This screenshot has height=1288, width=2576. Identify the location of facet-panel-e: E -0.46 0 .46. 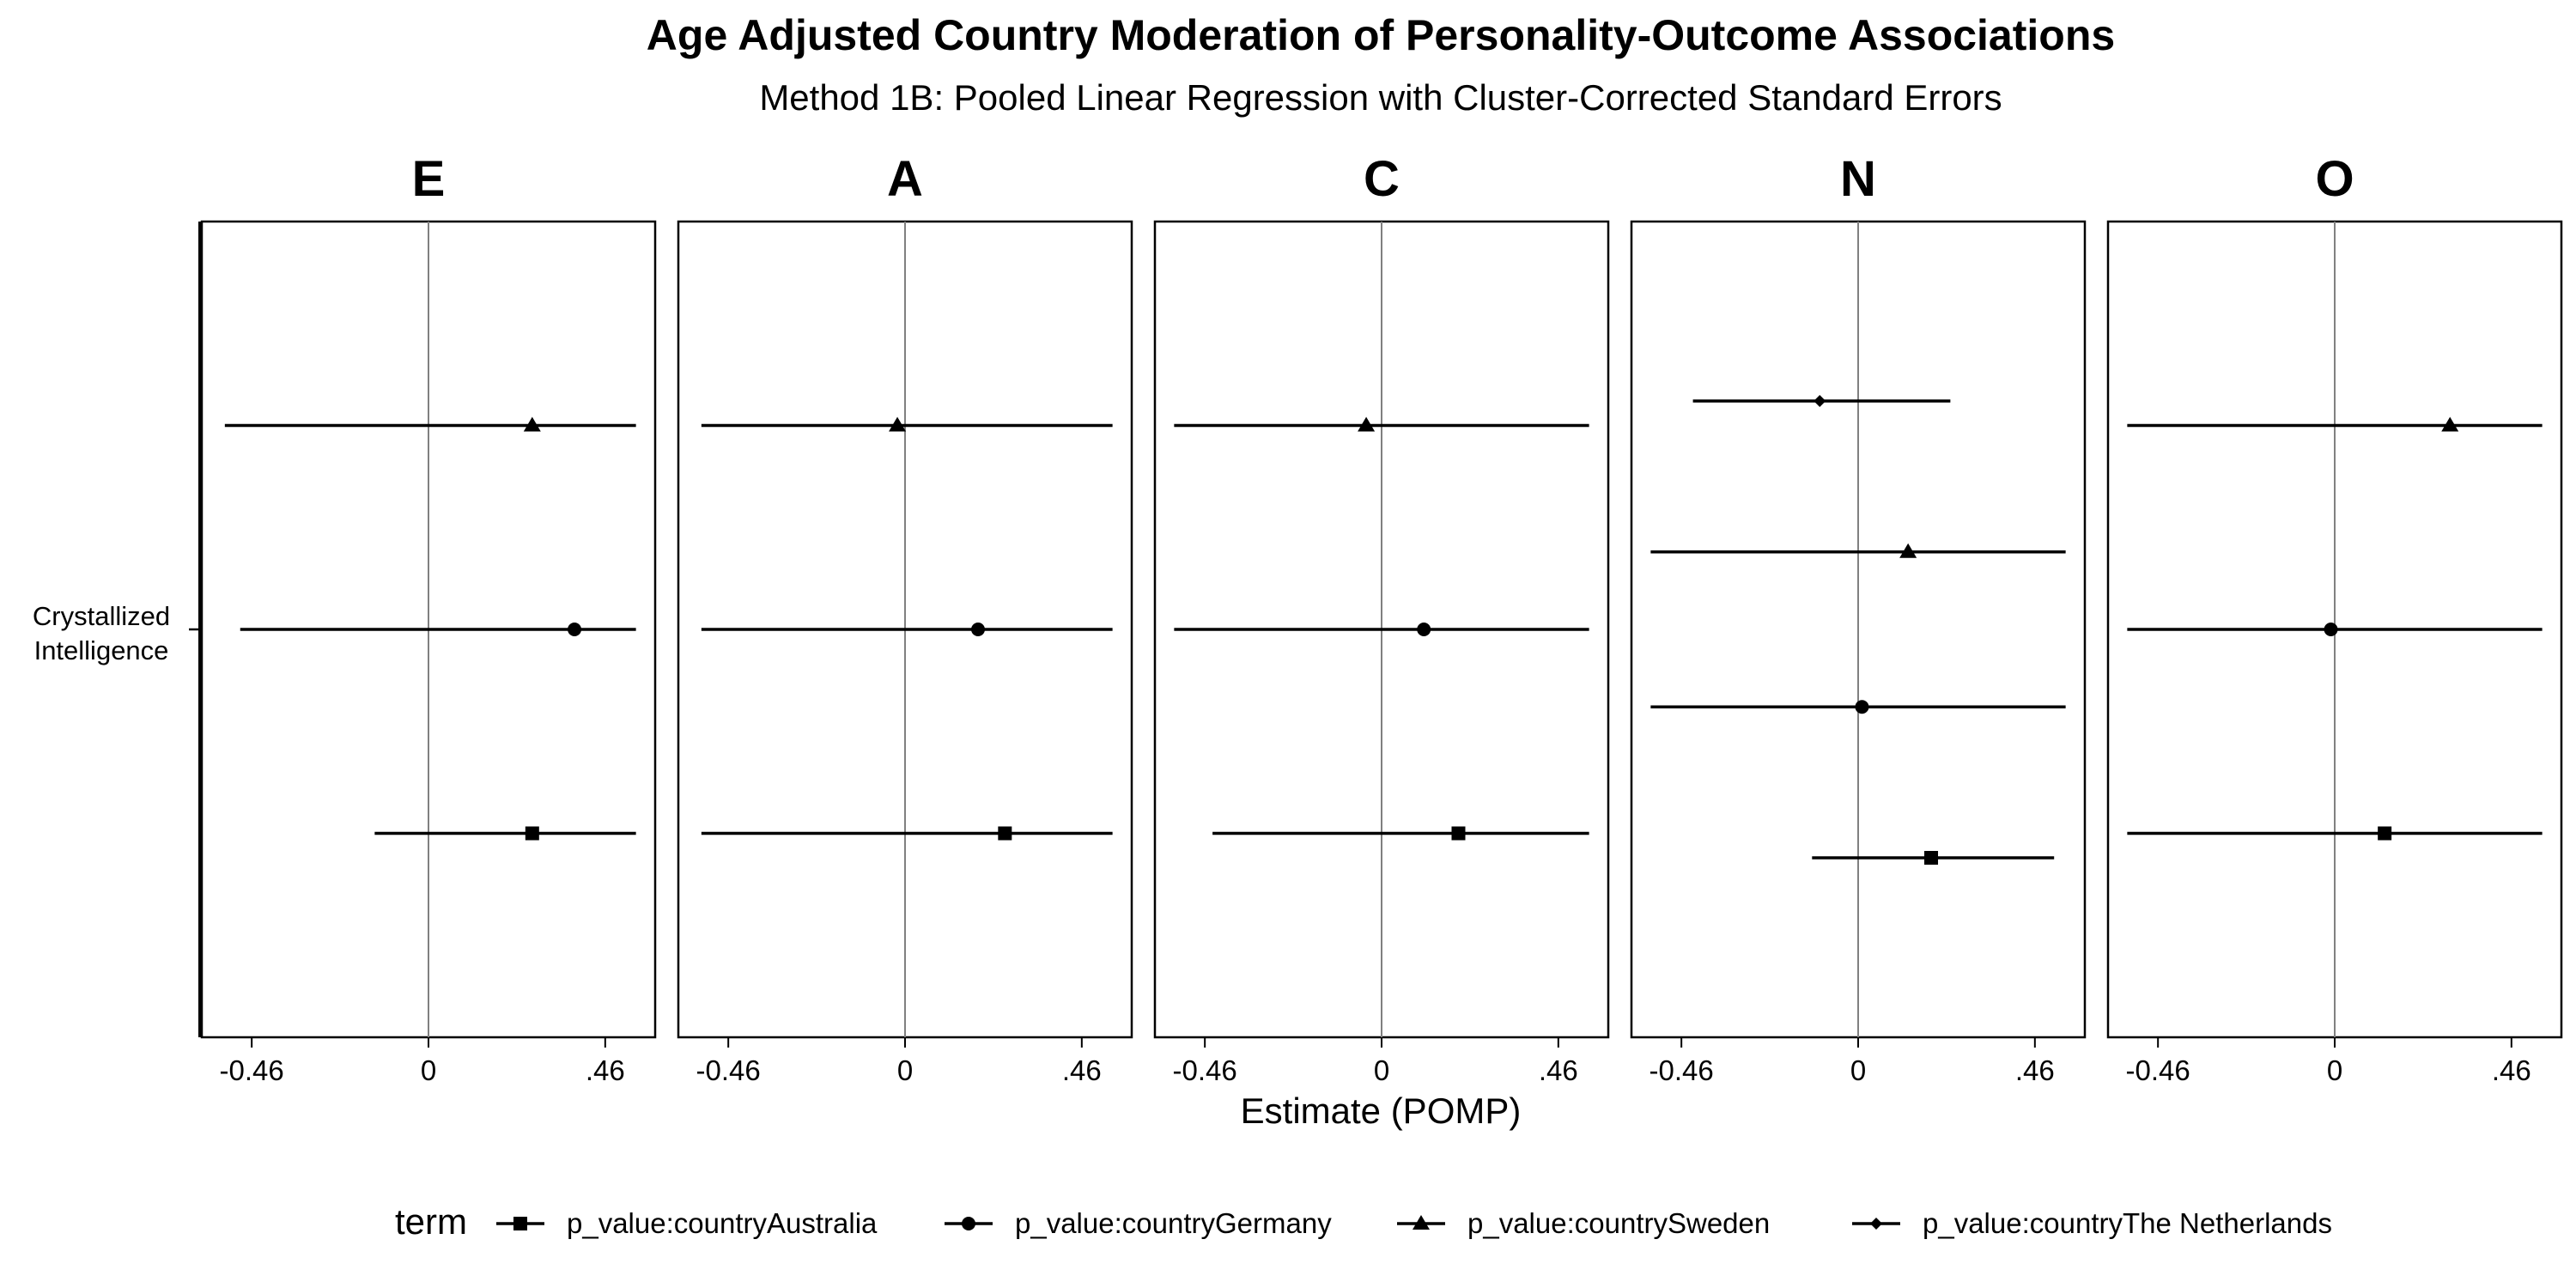
(429, 618).